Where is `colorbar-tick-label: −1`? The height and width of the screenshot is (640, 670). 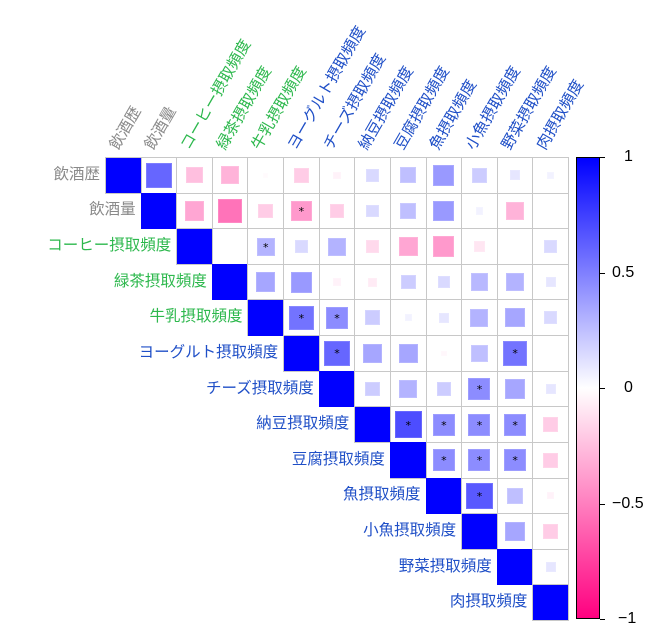 colorbar-tick-label: −1 is located at coordinates (627, 618).